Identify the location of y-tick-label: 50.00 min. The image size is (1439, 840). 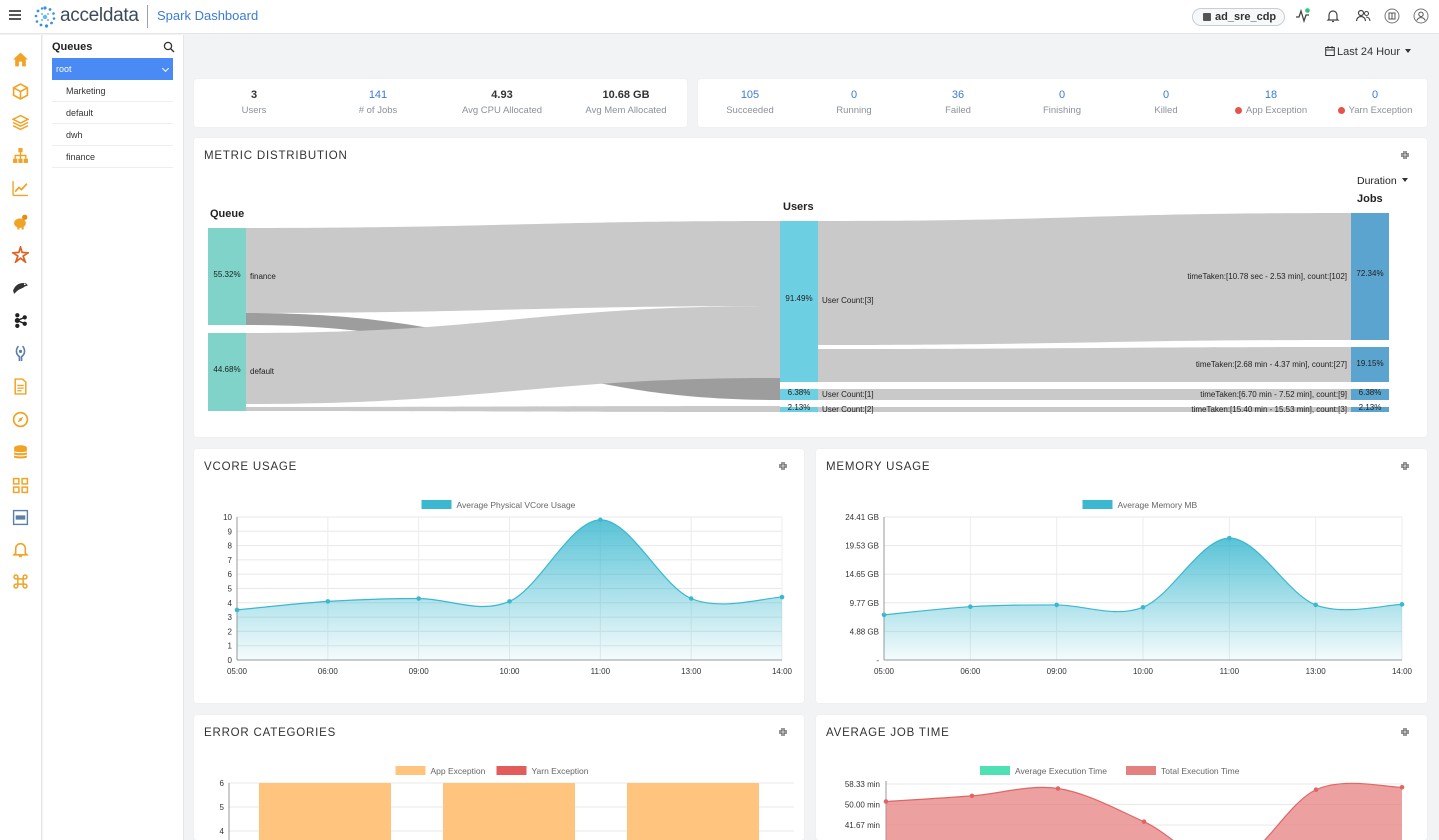
(862, 805).